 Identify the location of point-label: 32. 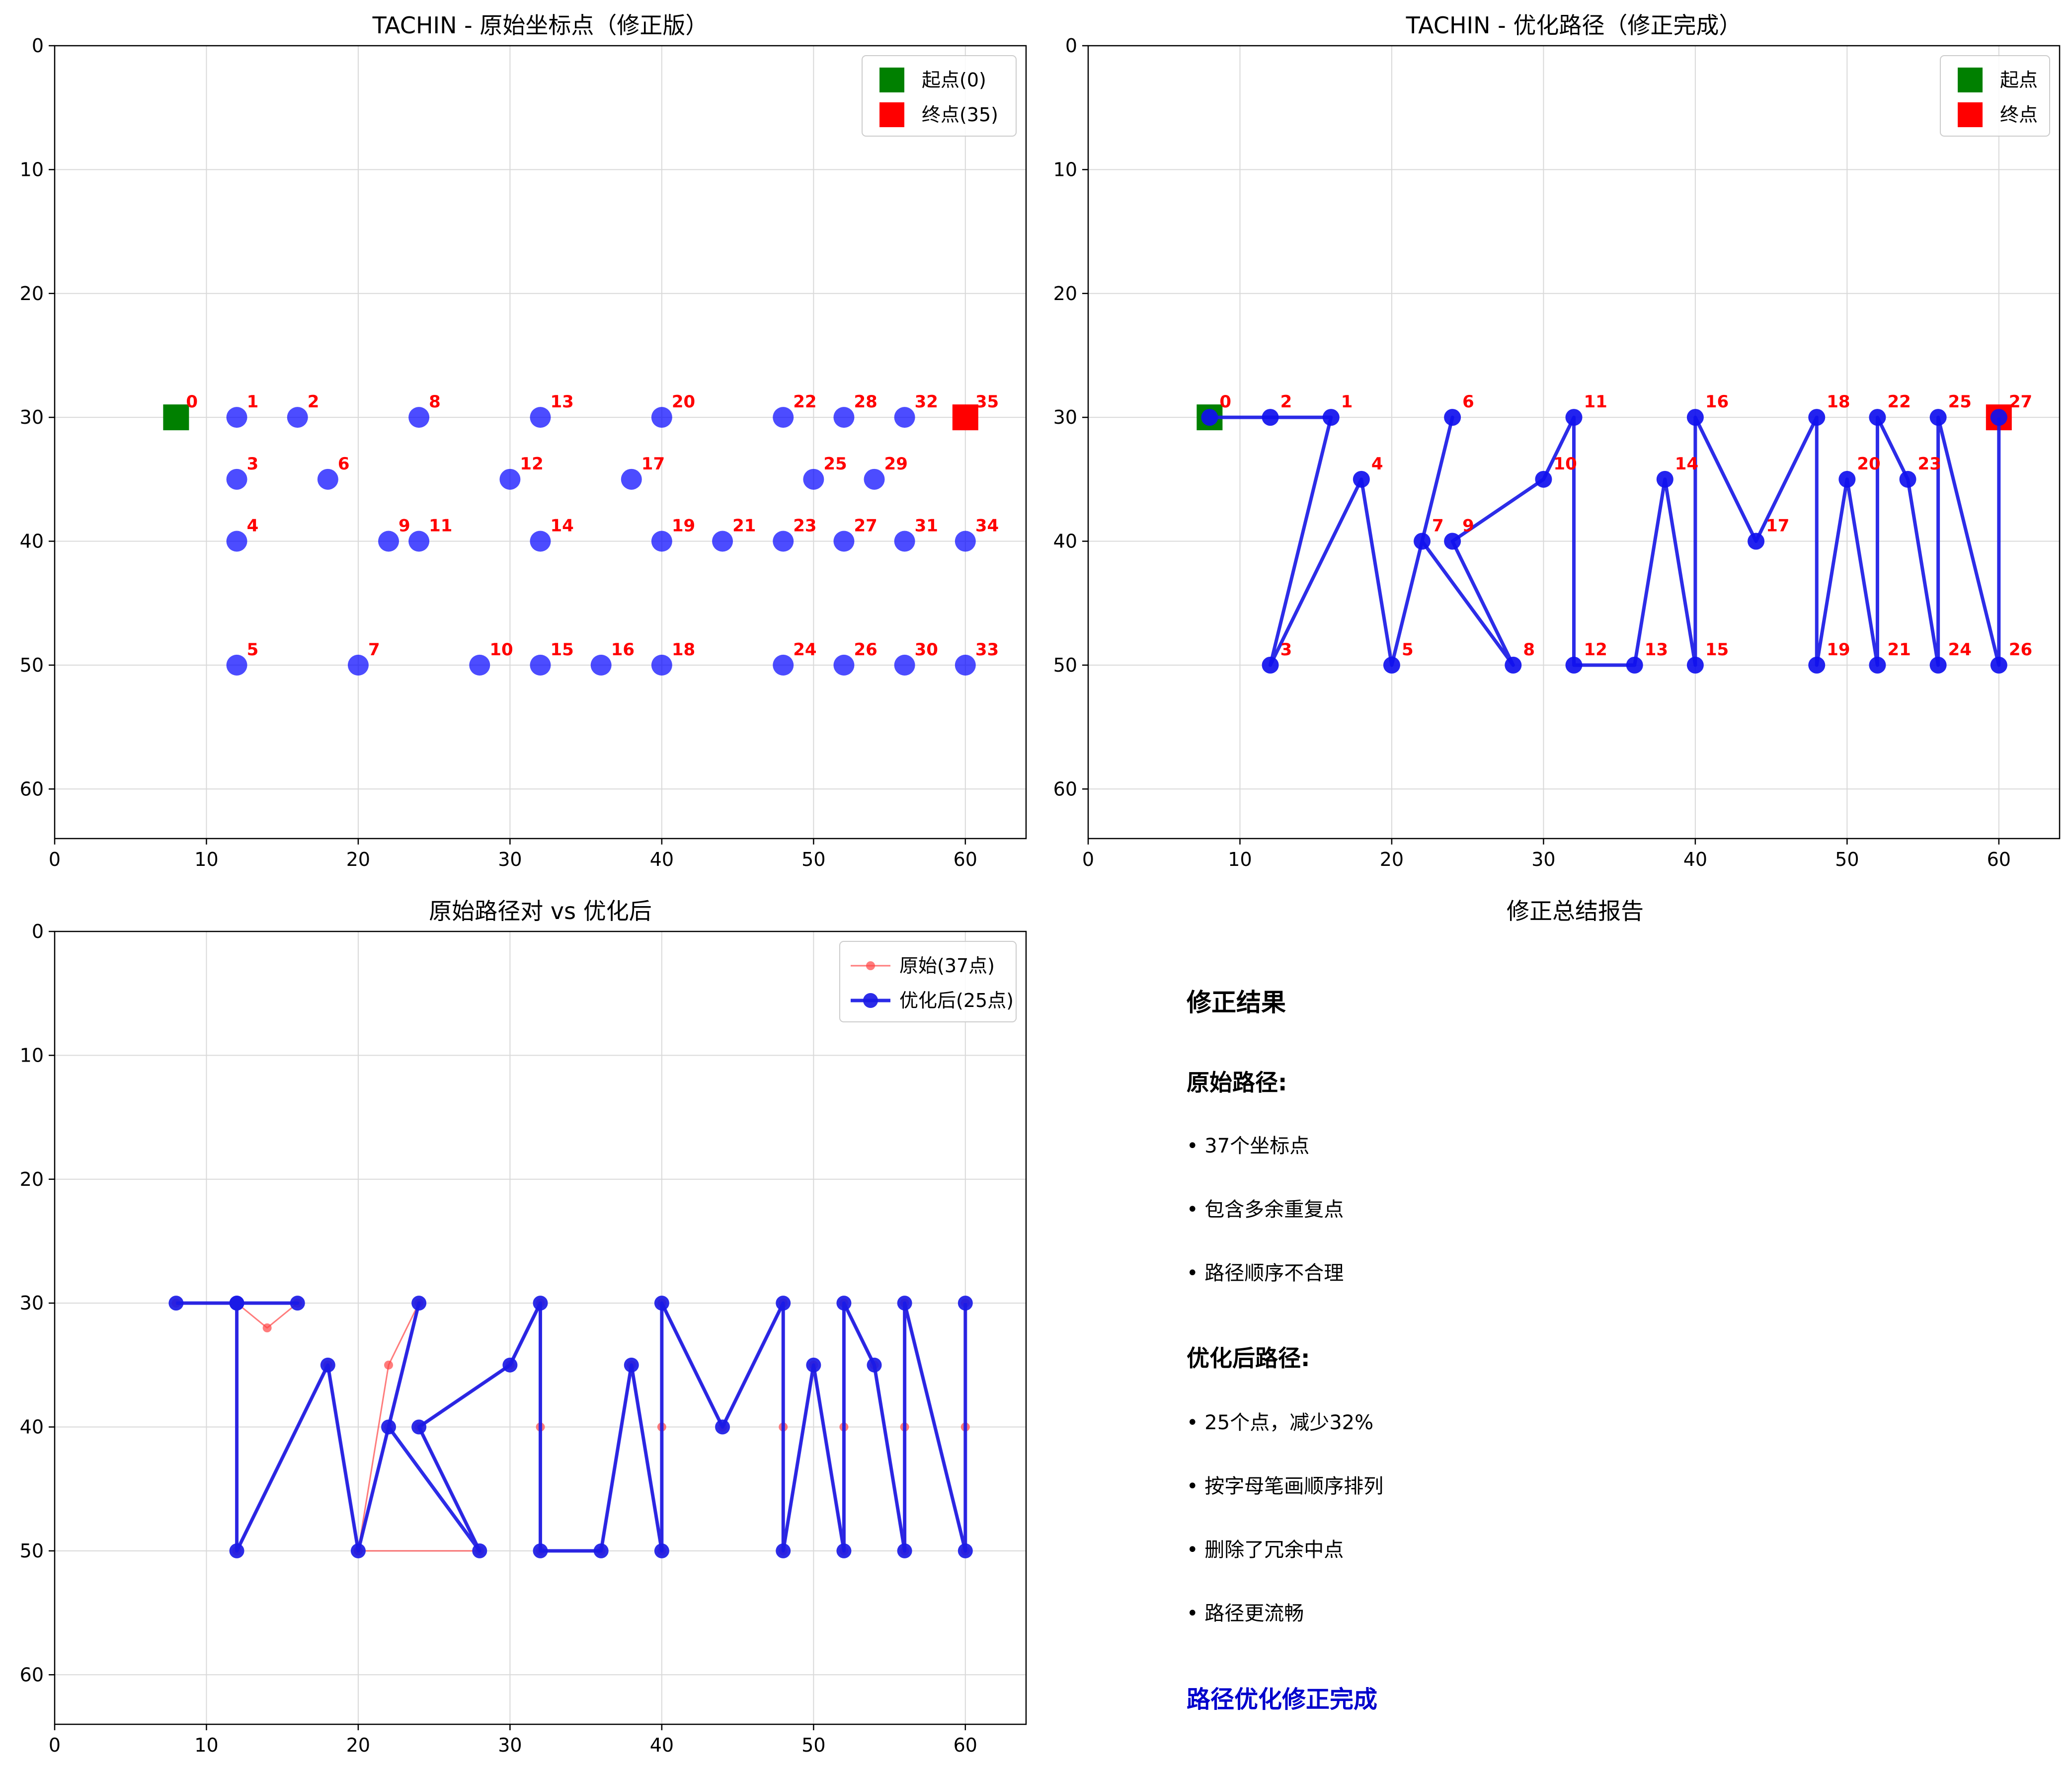
(926, 402).